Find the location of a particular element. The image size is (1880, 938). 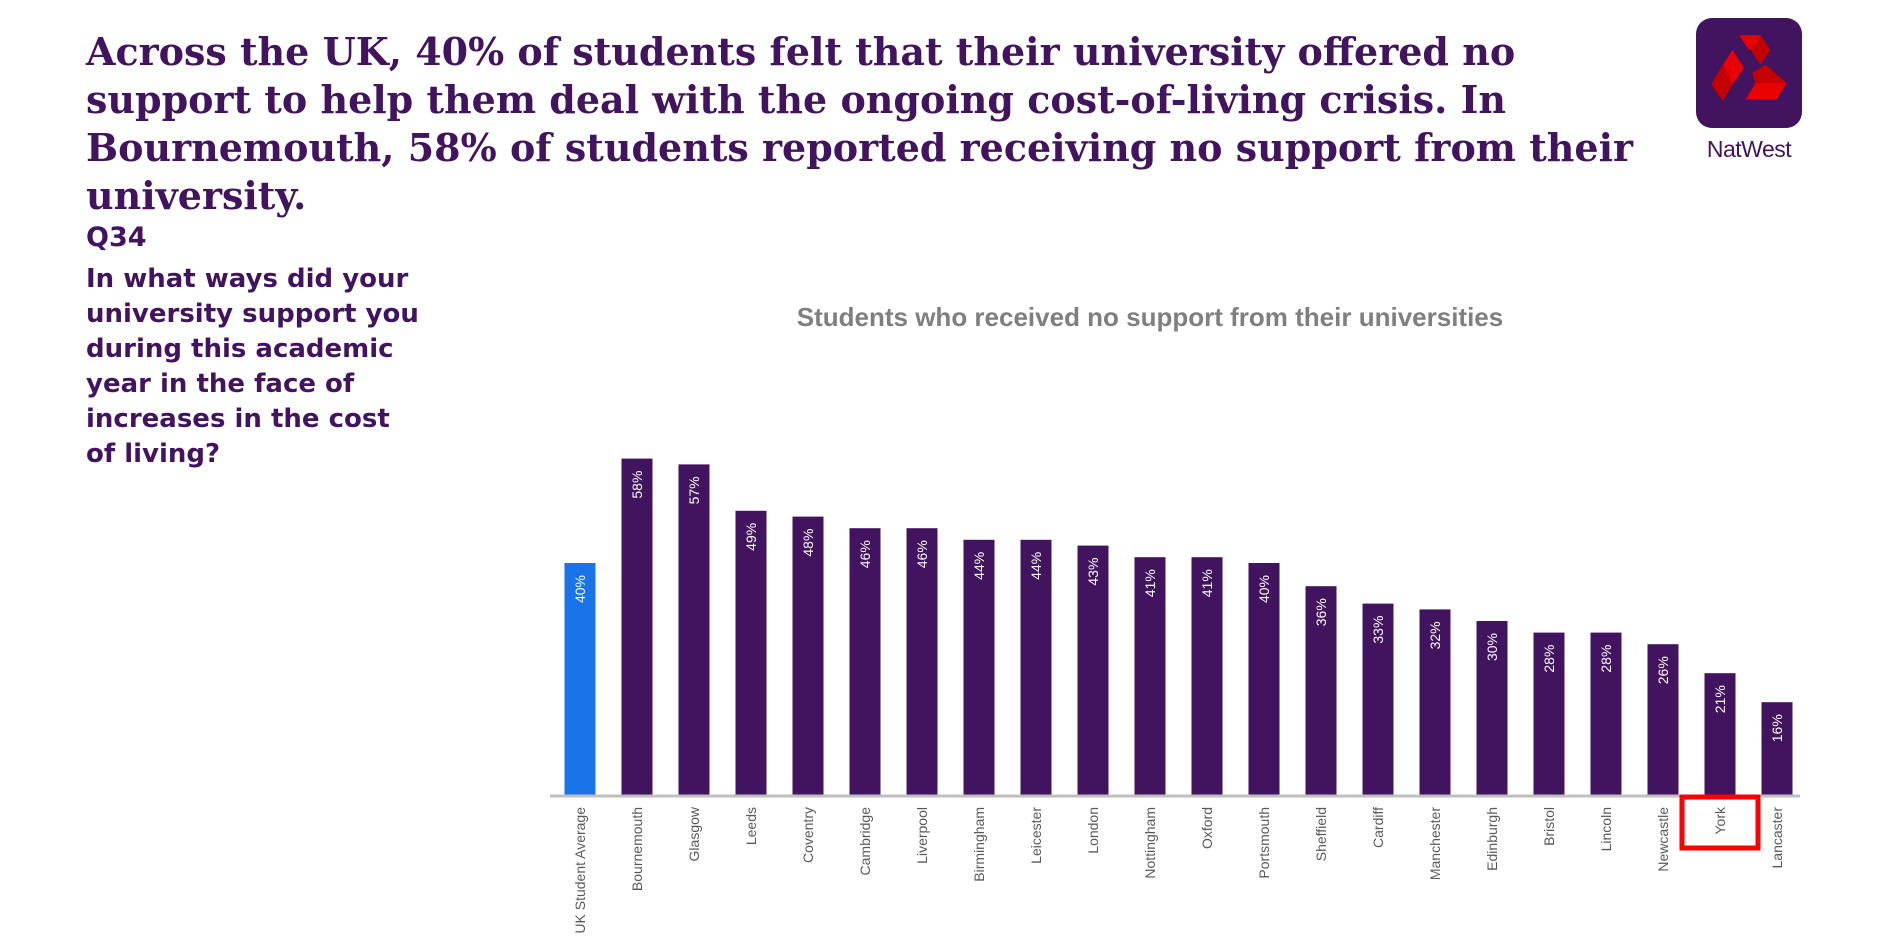

data-label: 57% is located at coordinates (694, 490).